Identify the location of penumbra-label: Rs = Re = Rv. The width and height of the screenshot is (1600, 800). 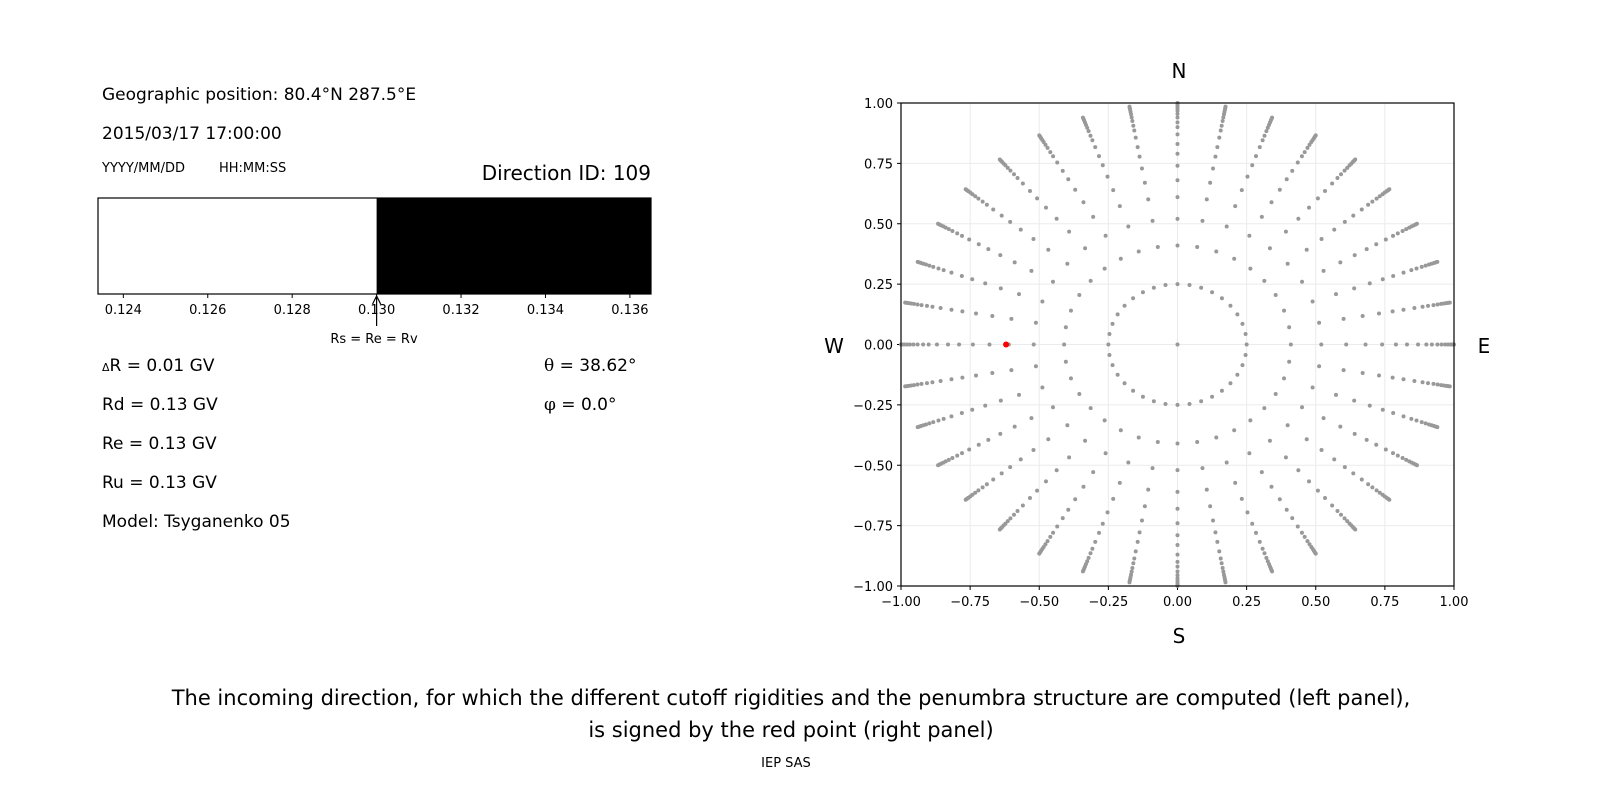
(374, 339).